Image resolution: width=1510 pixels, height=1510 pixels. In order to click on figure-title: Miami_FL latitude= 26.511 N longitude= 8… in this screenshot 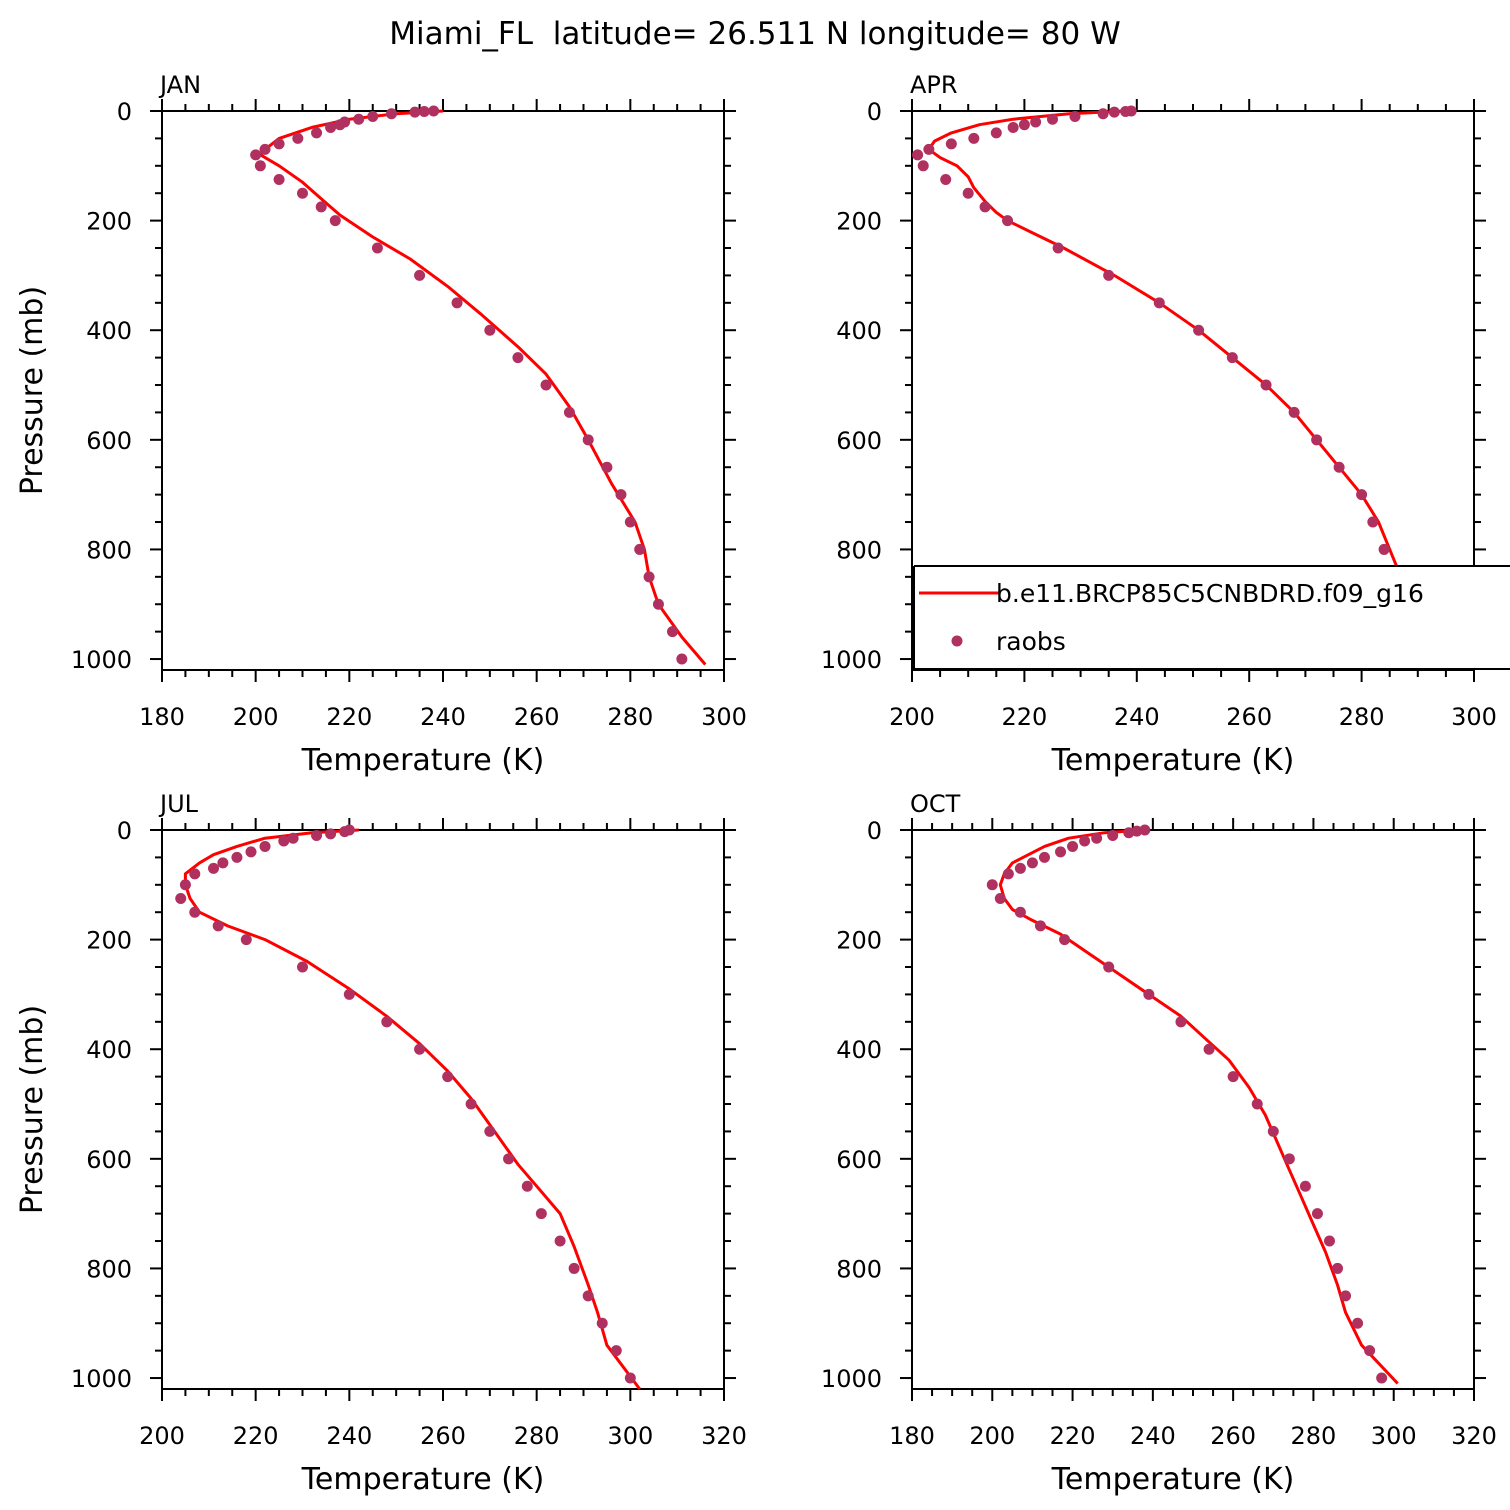, I will do `click(754, 34)`.